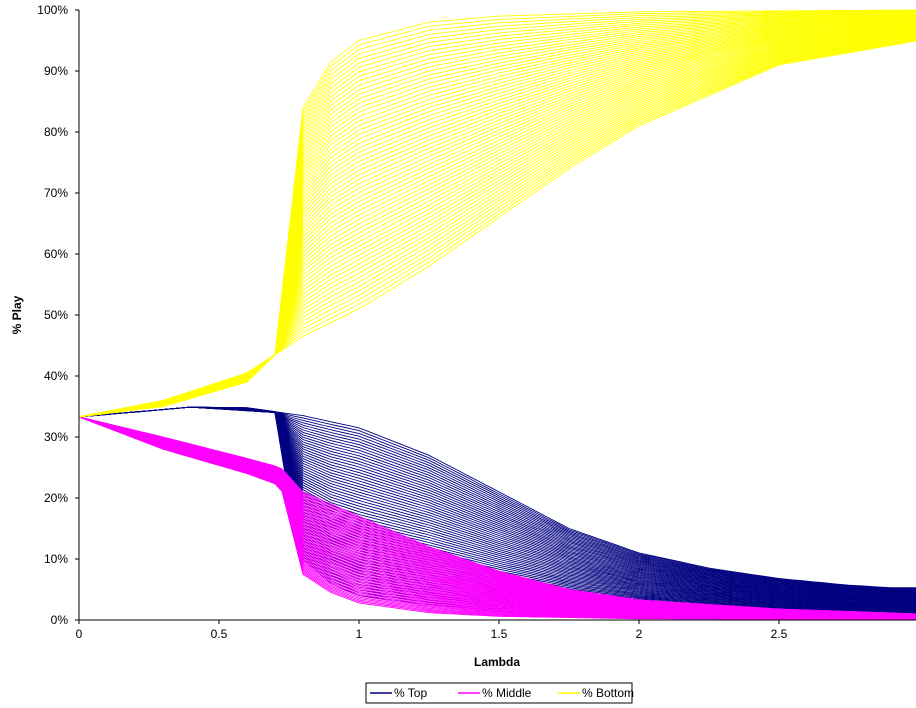 The width and height of the screenshot is (916, 708). I want to click on y-tick-label: 90%, so click(56, 71).